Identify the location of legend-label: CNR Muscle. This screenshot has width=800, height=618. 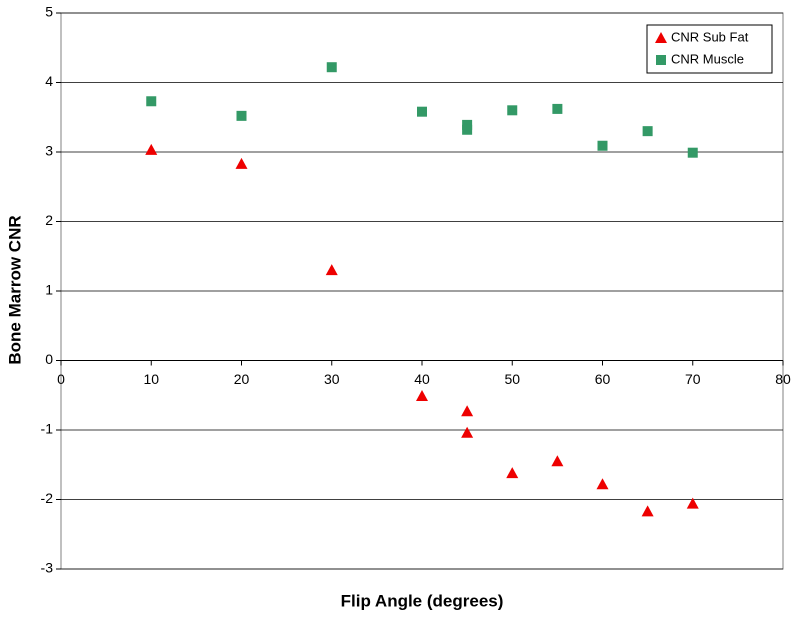
(707, 58).